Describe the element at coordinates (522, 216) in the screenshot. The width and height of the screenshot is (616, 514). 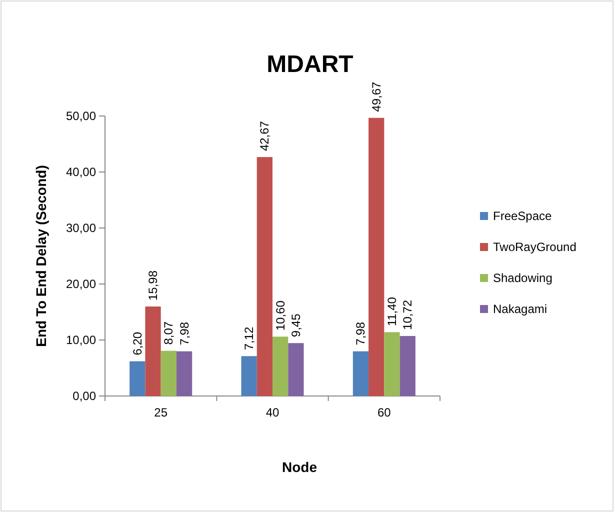
I see `legend-label: FreeSpace` at that location.